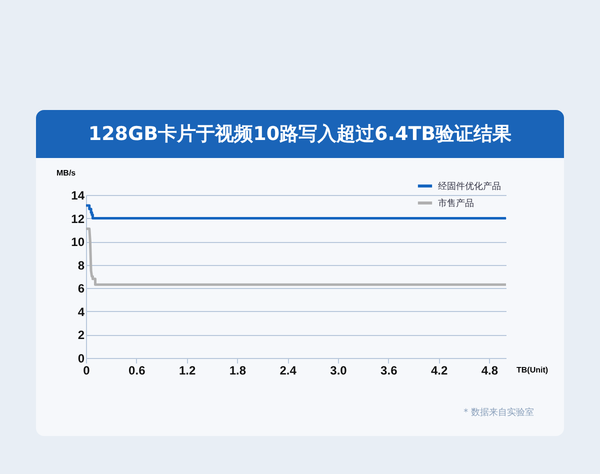  What do you see at coordinates (81, 335) in the screenshot?
I see `y-tick-label: 2` at bounding box center [81, 335].